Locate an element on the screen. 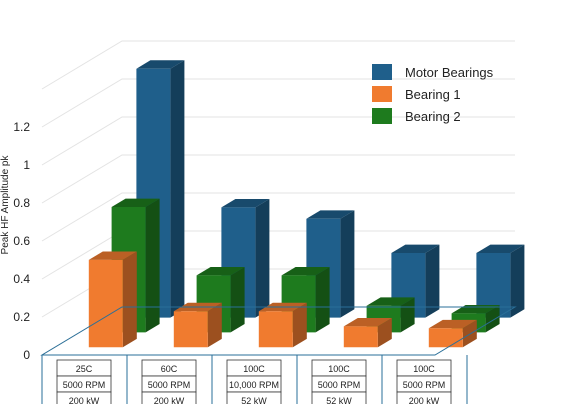 This screenshot has width=564, height=404. y-axis-ticks: 0 0.2 0.4 0.6 0.8 1 1.2 is located at coordinates (21, 241).